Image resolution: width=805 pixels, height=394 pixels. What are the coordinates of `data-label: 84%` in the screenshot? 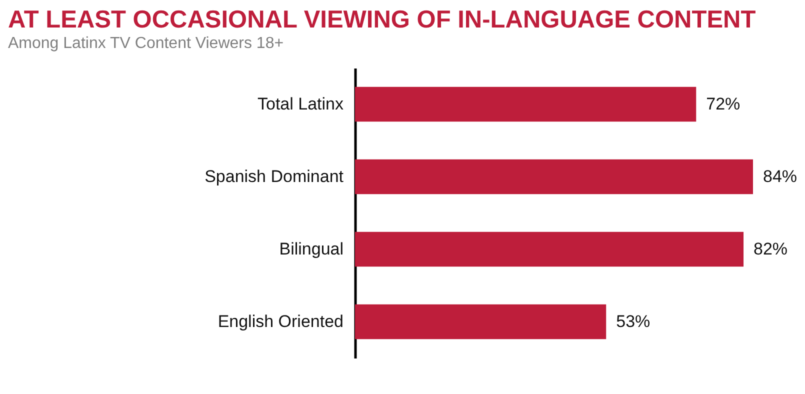 It's located at (780, 176).